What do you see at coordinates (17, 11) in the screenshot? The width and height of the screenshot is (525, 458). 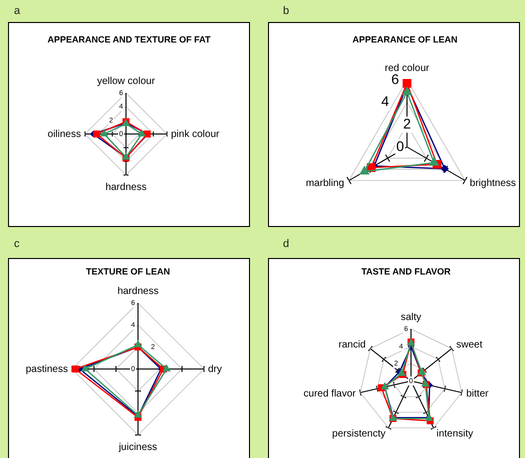 I see `text: a` at bounding box center [17, 11].